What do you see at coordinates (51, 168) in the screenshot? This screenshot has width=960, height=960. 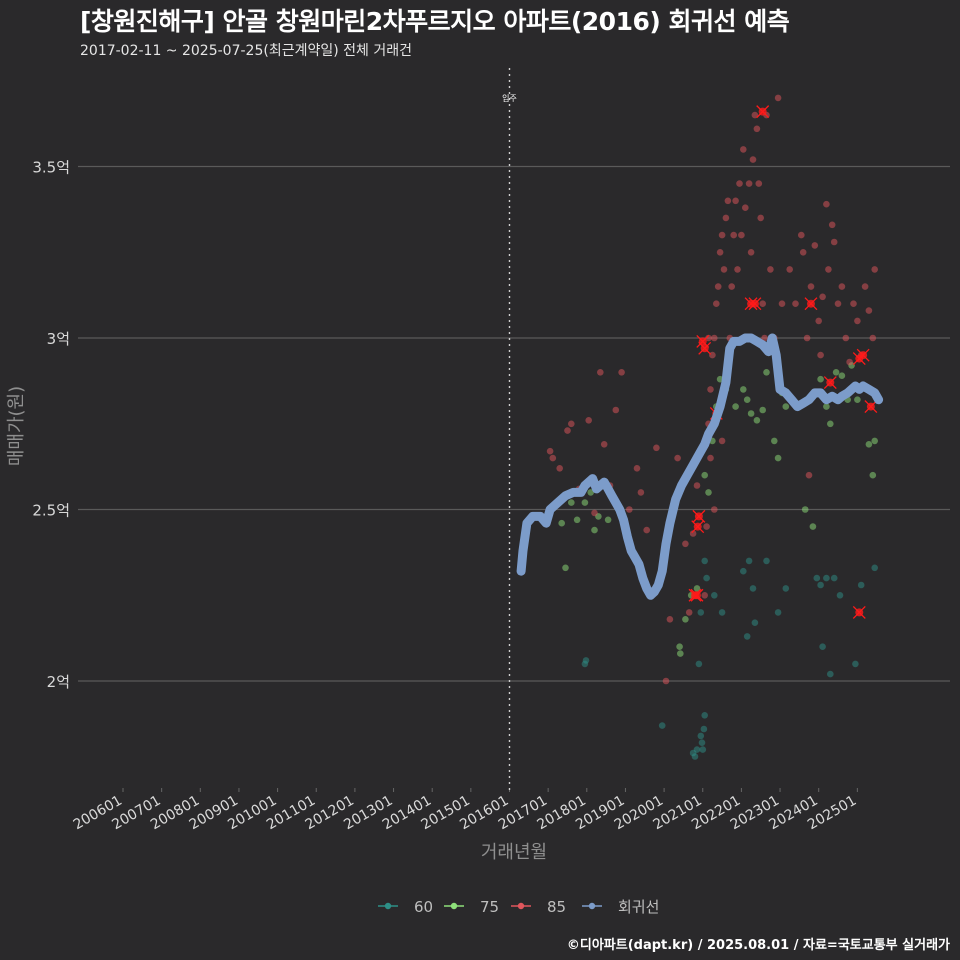 I see `y-tick-label: 3.5억` at bounding box center [51, 168].